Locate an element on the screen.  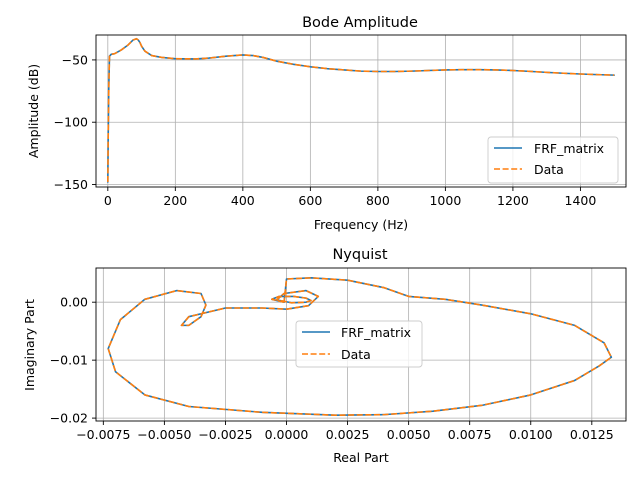
nyquist-y-tick-label: 0.00 is located at coordinates (74, 302).